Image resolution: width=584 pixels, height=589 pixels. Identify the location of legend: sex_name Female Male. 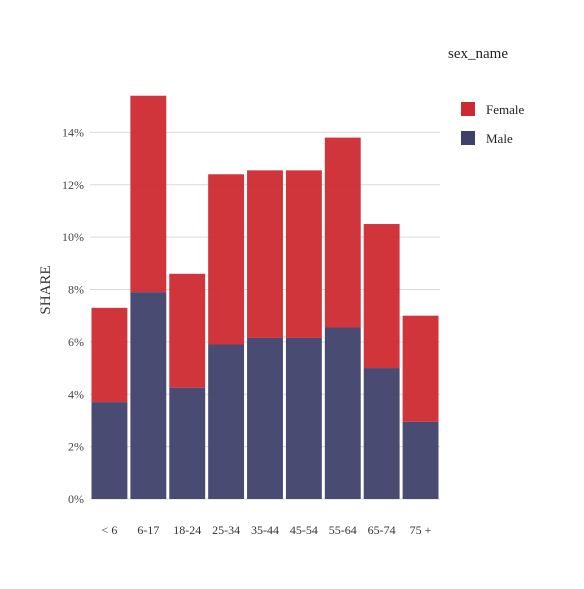
(486, 96).